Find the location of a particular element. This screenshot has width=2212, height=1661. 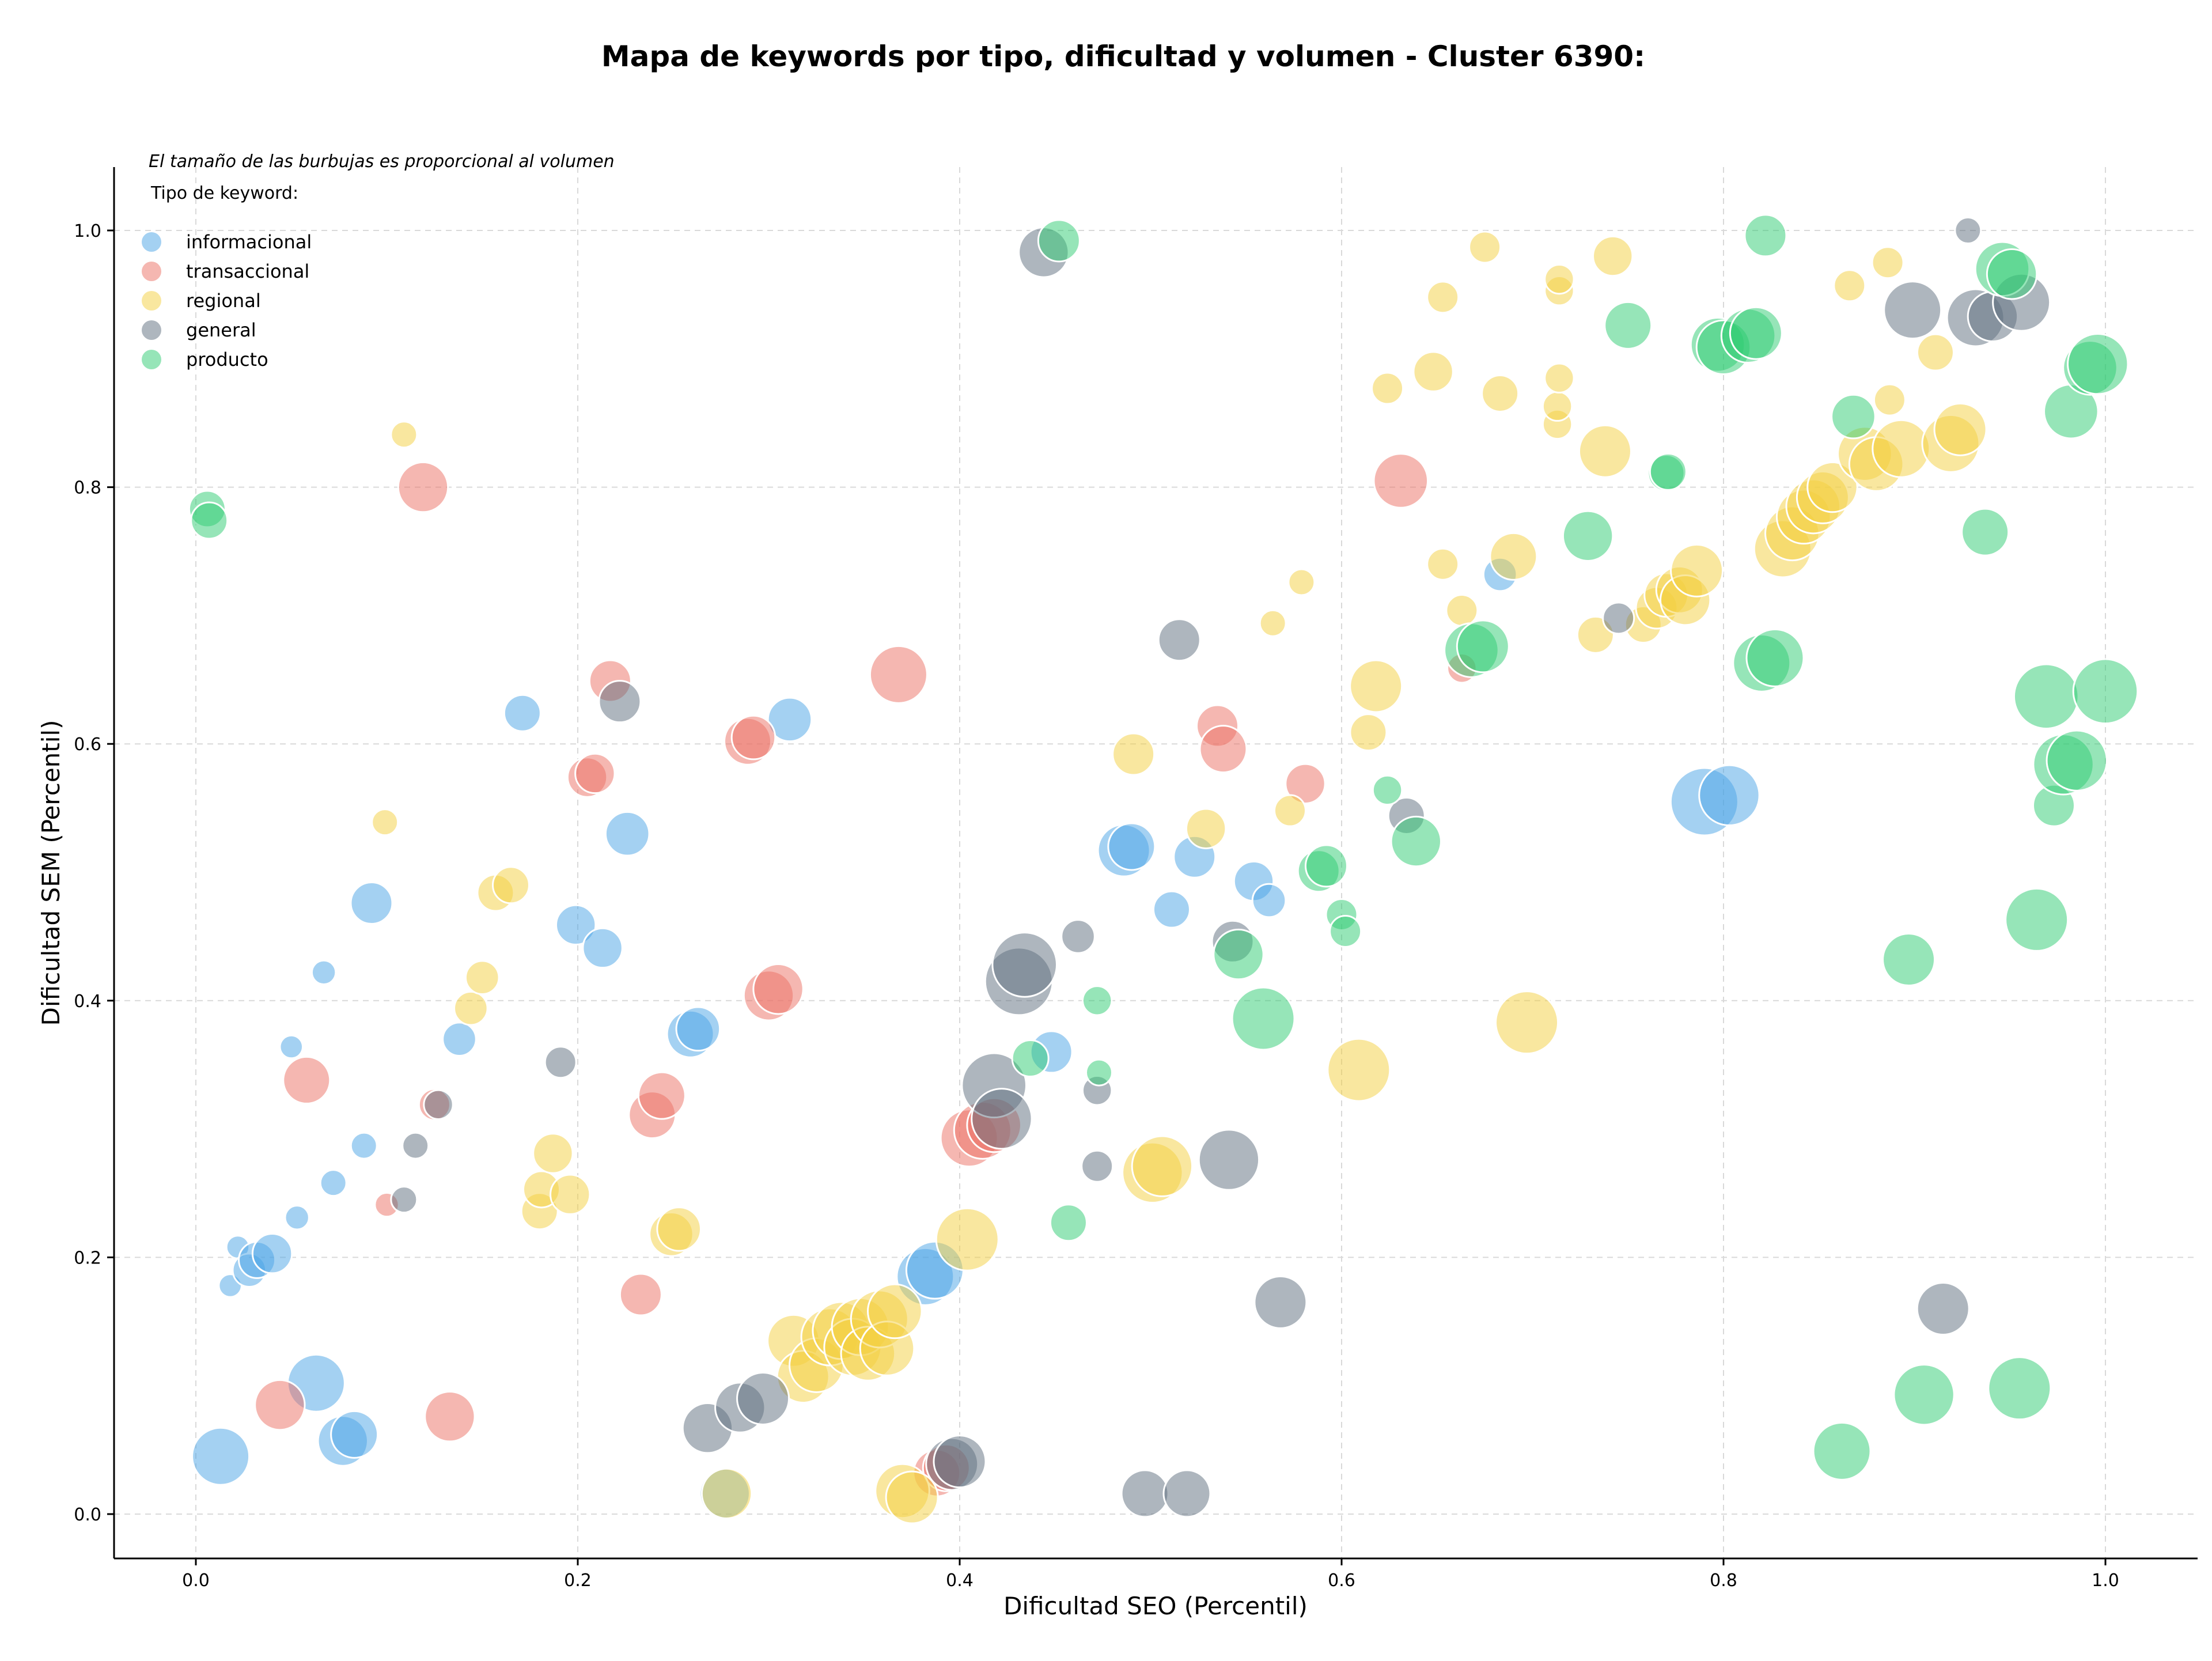

y-tick-label: 0.0 is located at coordinates (87, 1515).